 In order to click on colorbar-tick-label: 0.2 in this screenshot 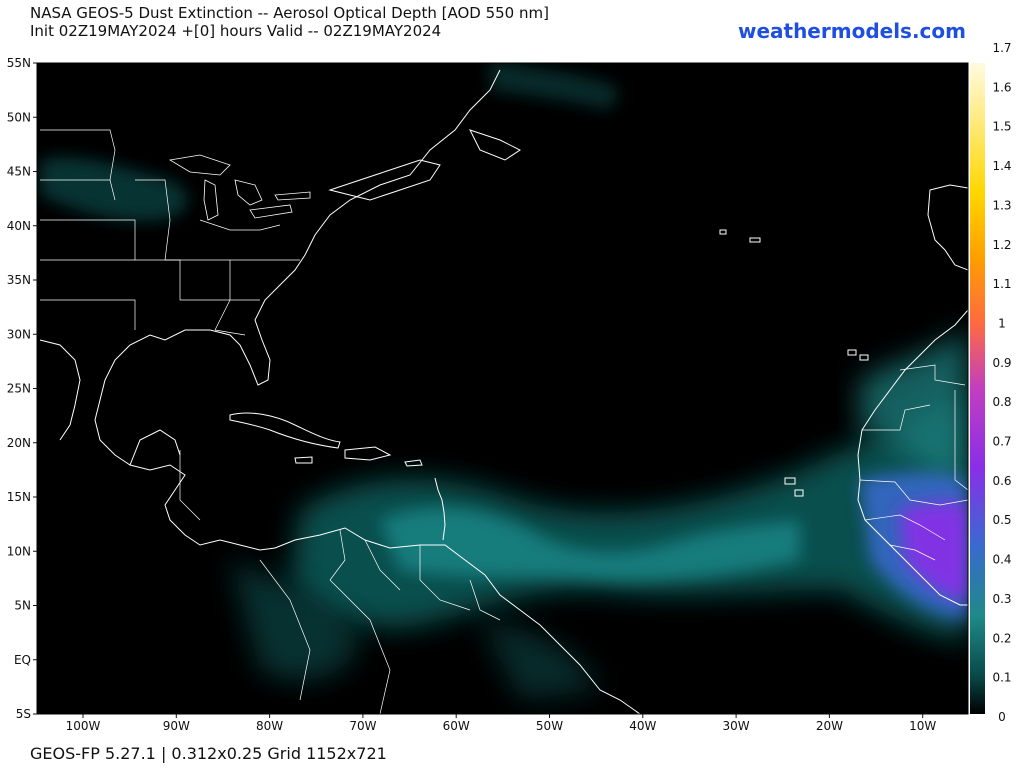, I will do `click(1001, 638)`.